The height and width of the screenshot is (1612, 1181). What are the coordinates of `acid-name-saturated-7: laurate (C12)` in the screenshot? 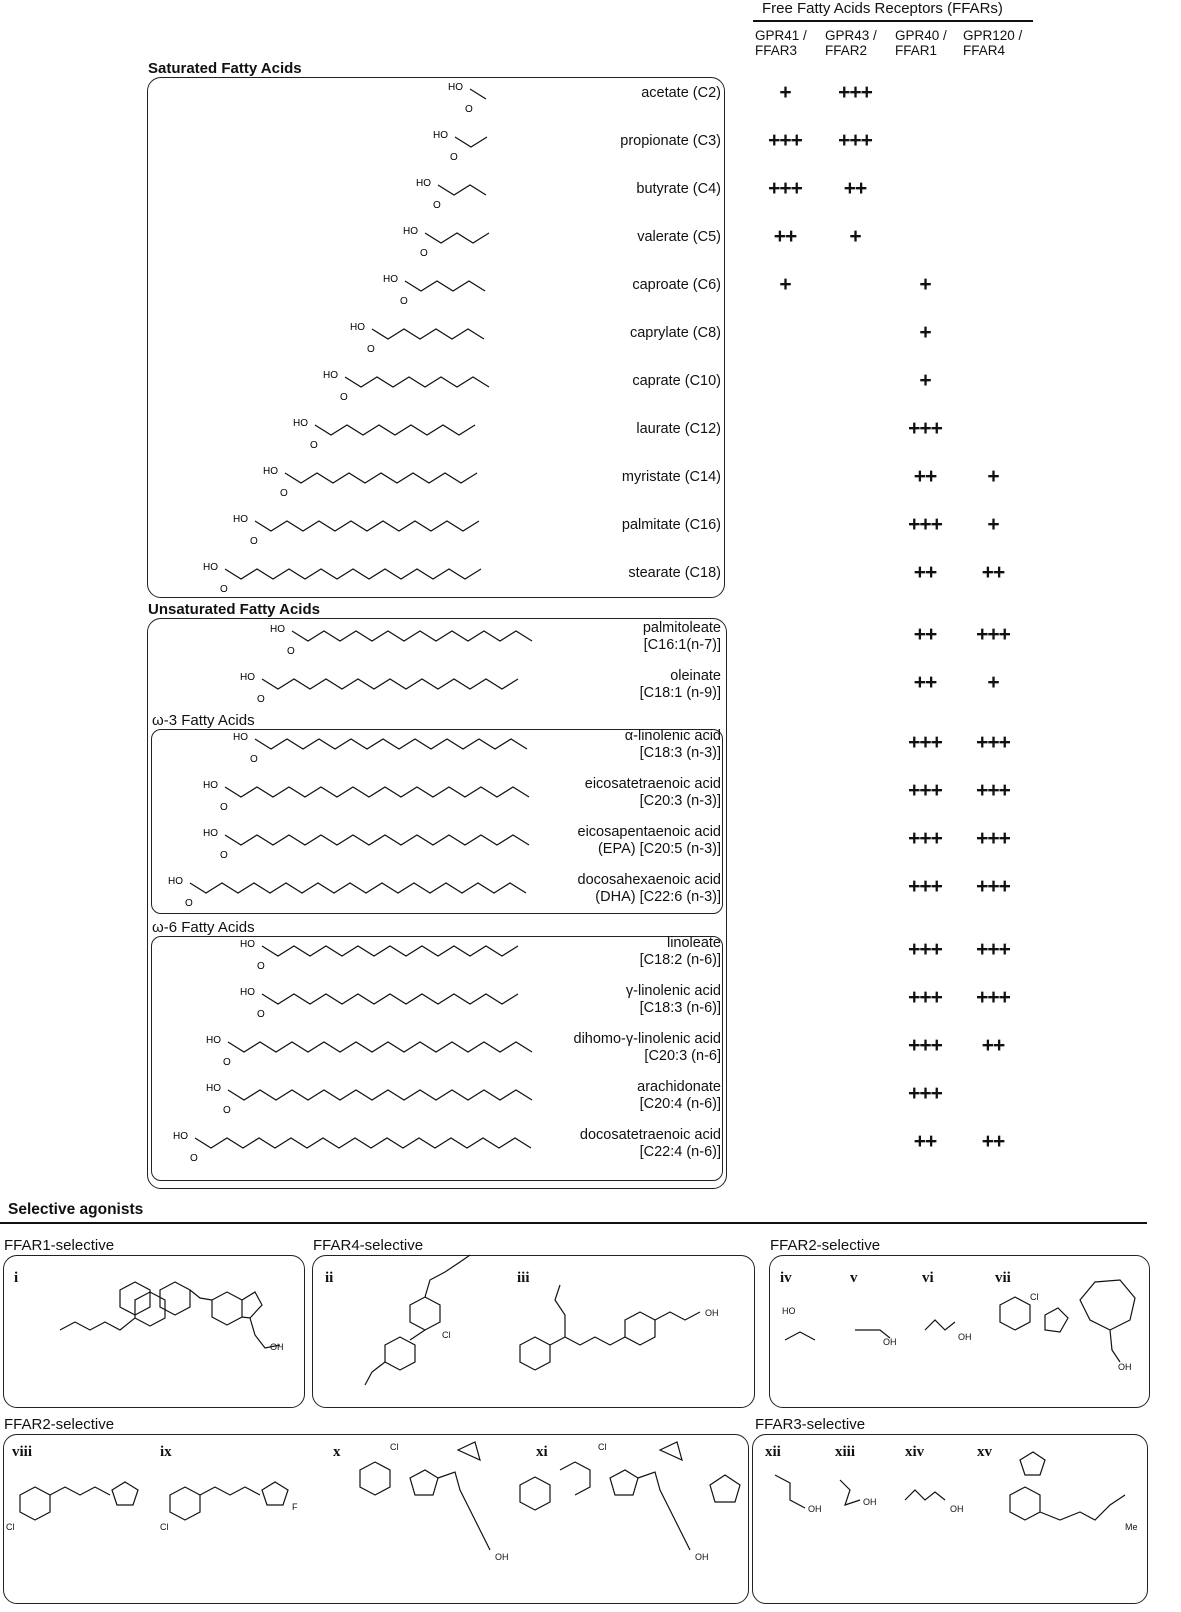 It's located at (678, 429).